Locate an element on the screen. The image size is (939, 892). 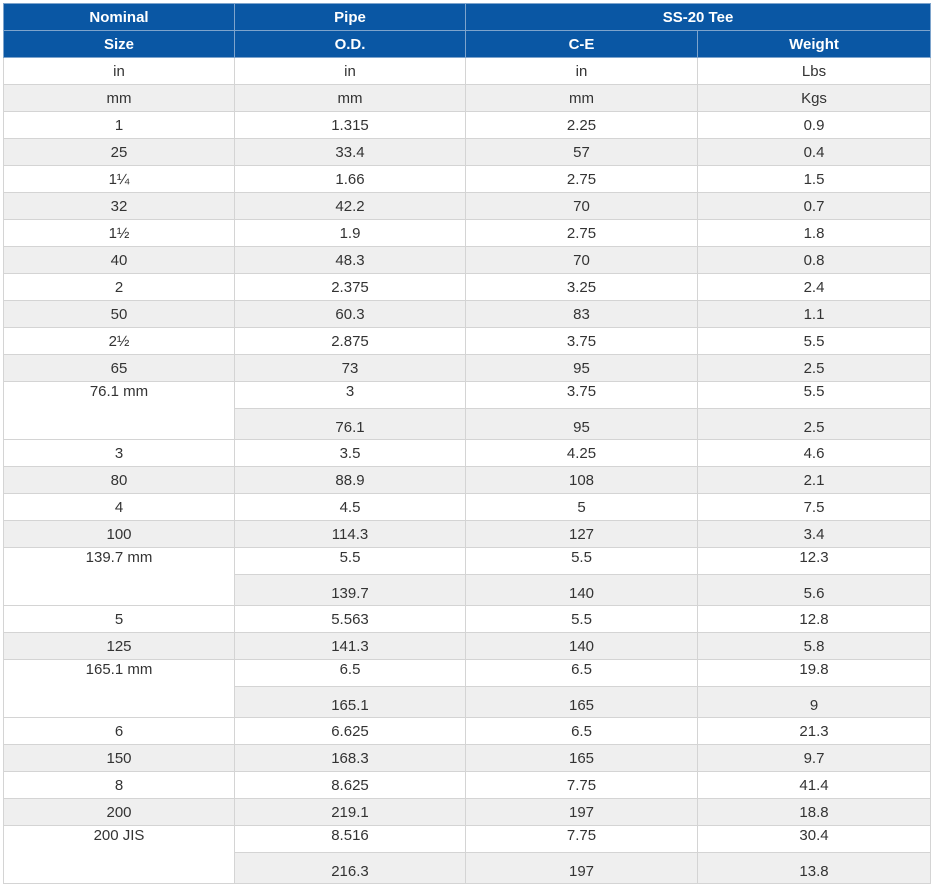
nominal-size-cell: 200 is located at coordinates (119, 812).